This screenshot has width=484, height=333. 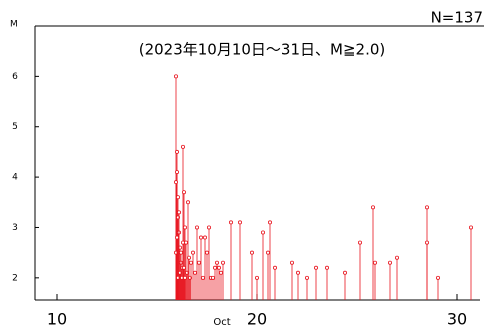 I want to click on y-tick-label: 6, so click(x=15, y=77).